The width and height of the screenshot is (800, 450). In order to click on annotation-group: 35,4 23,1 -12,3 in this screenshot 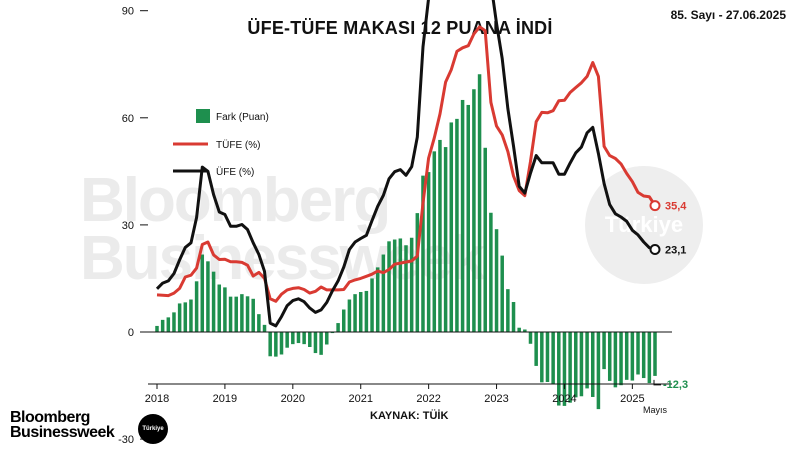, I will do `click(668, 295)`.